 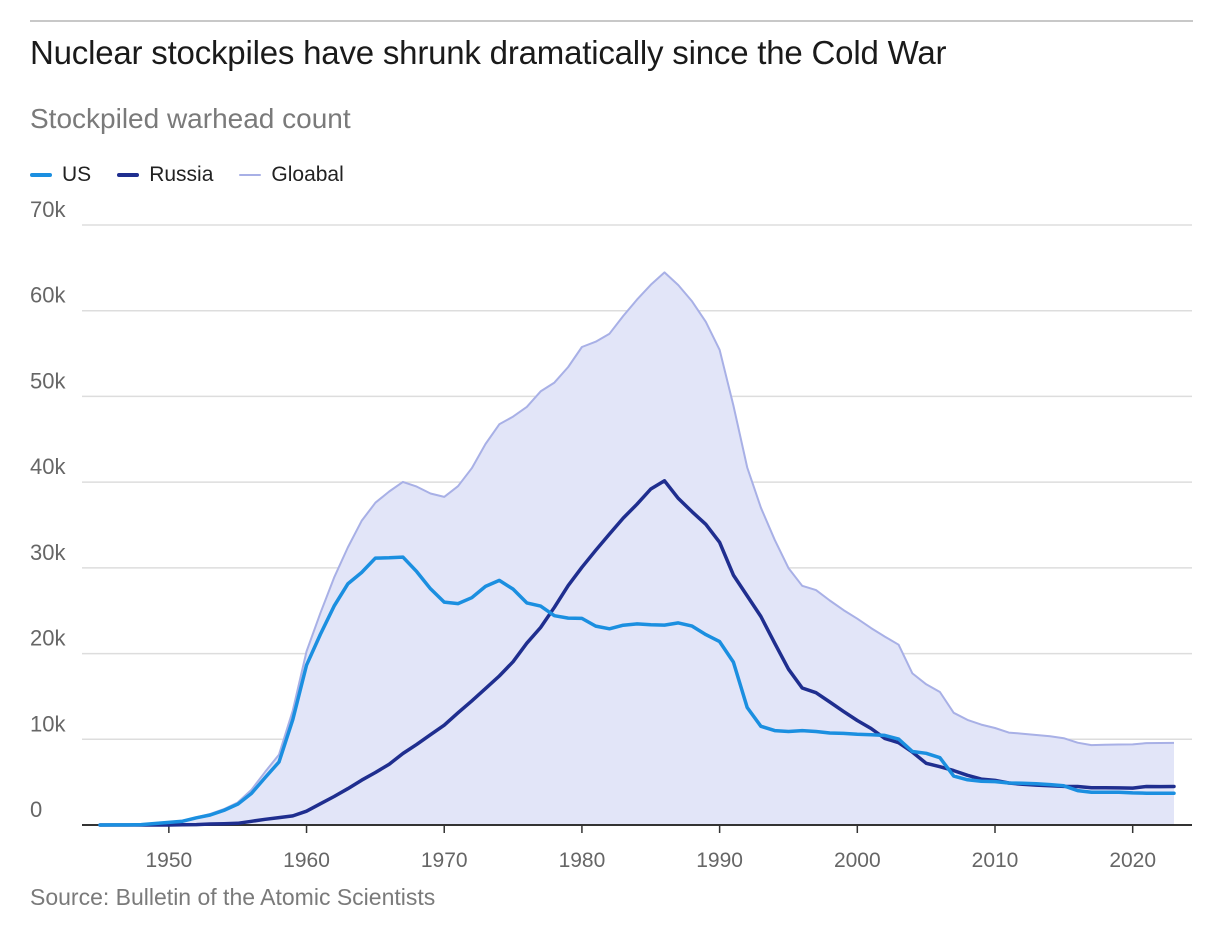 What do you see at coordinates (48, 380) in the screenshot?
I see `y-tick-label: 50k` at bounding box center [48, 380].